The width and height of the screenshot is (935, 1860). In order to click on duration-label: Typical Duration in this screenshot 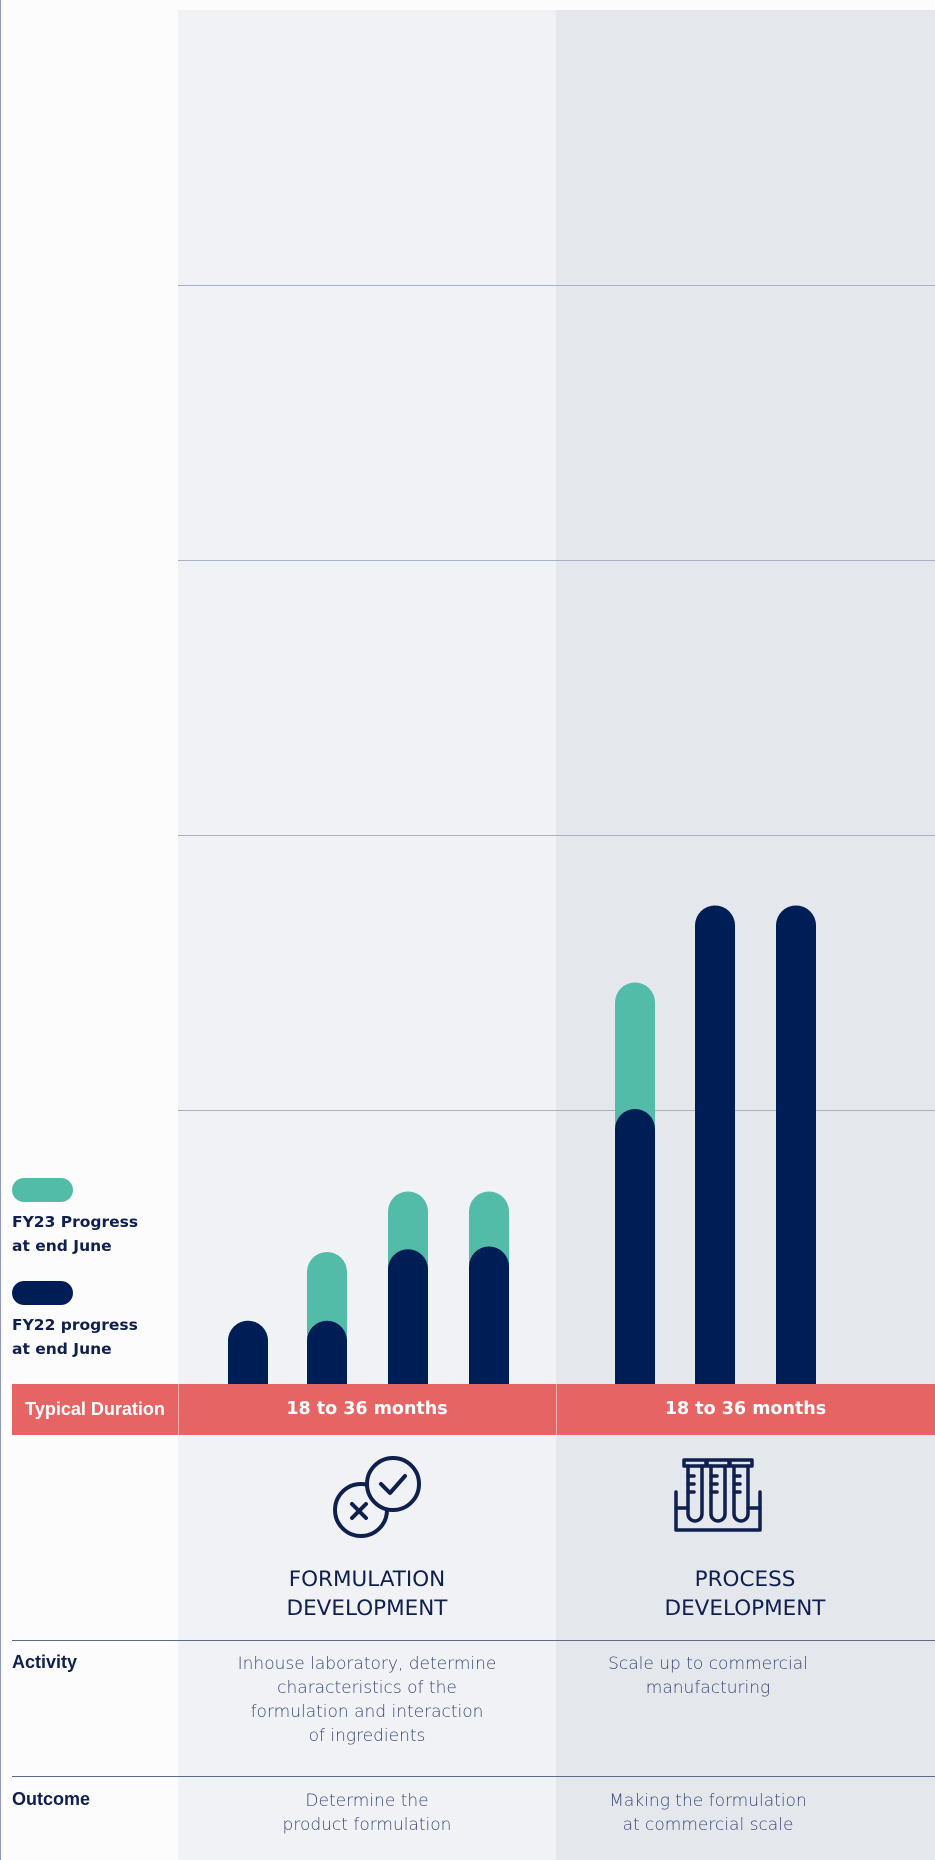, I will do `click(95, 1409)`.